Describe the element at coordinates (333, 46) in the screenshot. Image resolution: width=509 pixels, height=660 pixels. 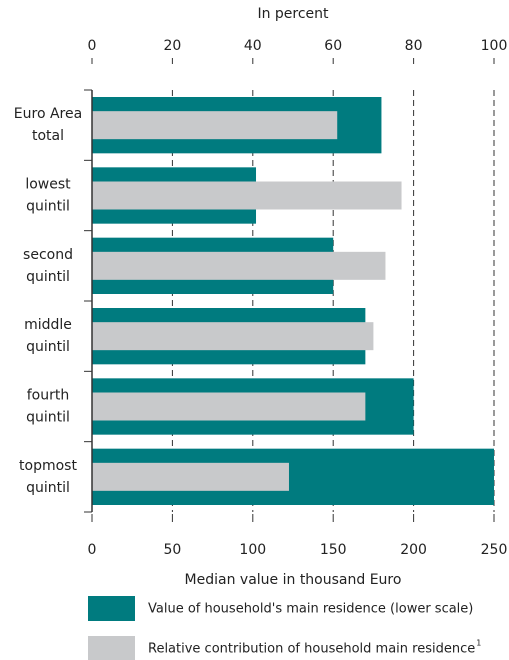
I see `top-tick-label: 60` at that location.